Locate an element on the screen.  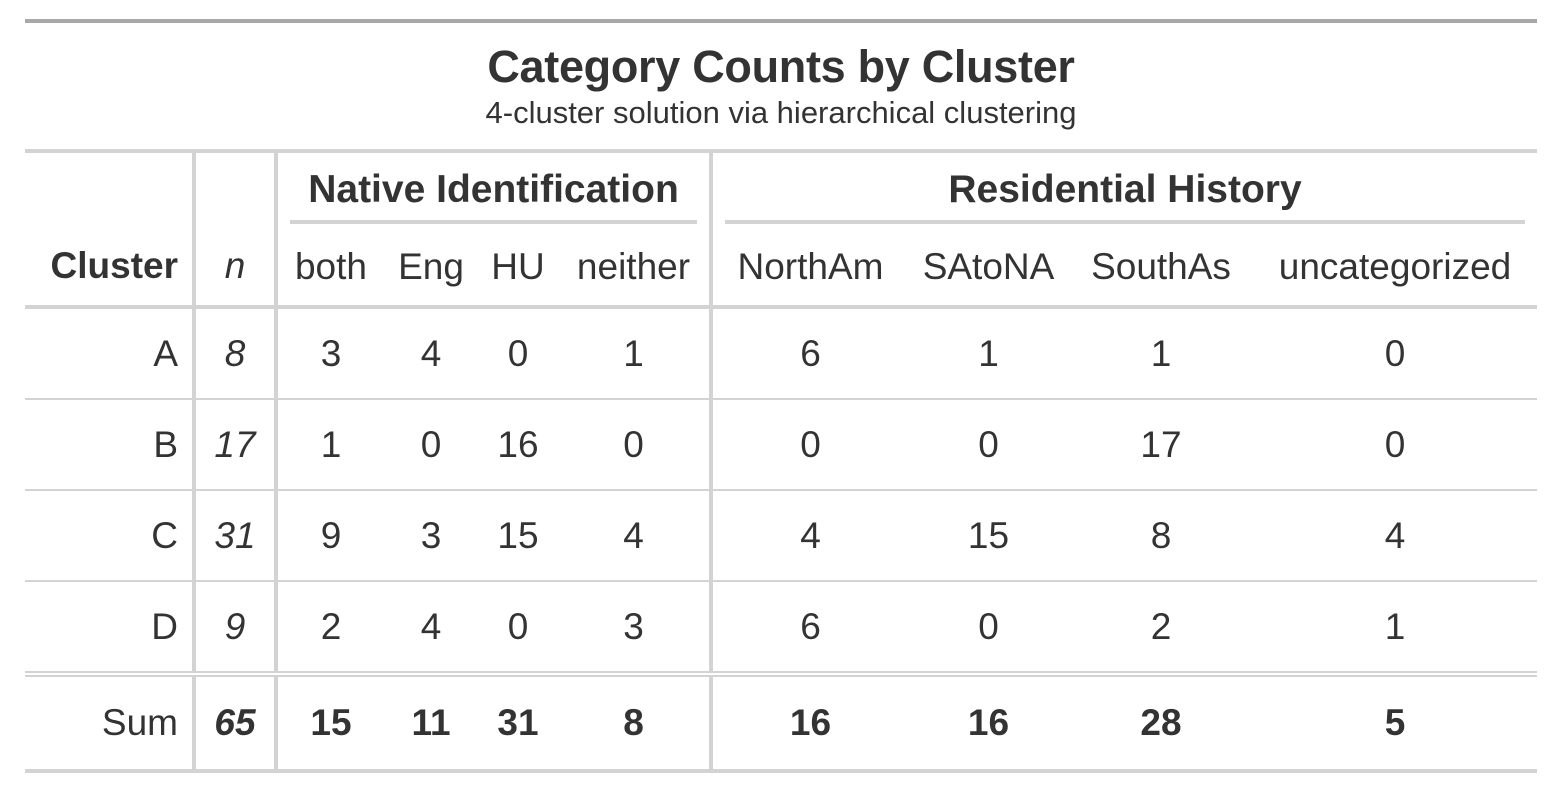
cell-northam: 4 is located at coordinates (808, 536).